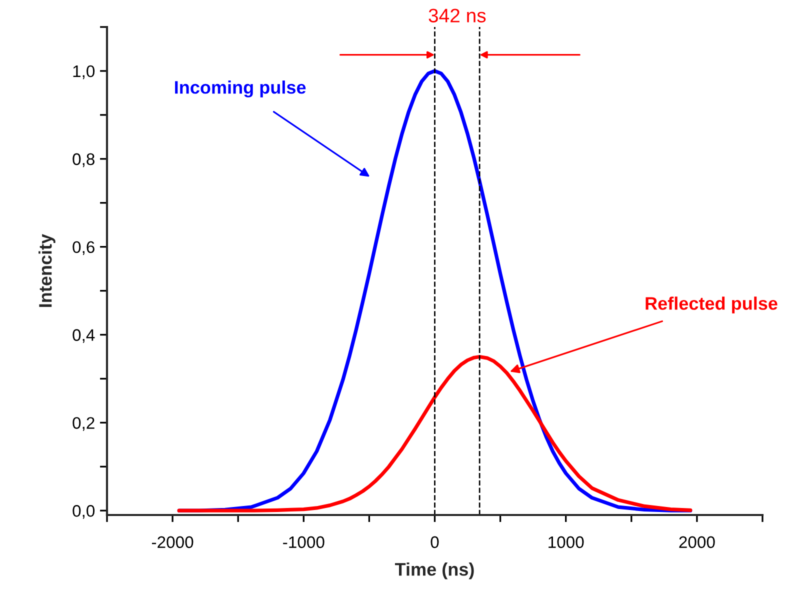  What do you see at coordinates (434, 571) in the screenshot?
I see `x-axis-title: Time (ns)` at bounding box center [434, 571].